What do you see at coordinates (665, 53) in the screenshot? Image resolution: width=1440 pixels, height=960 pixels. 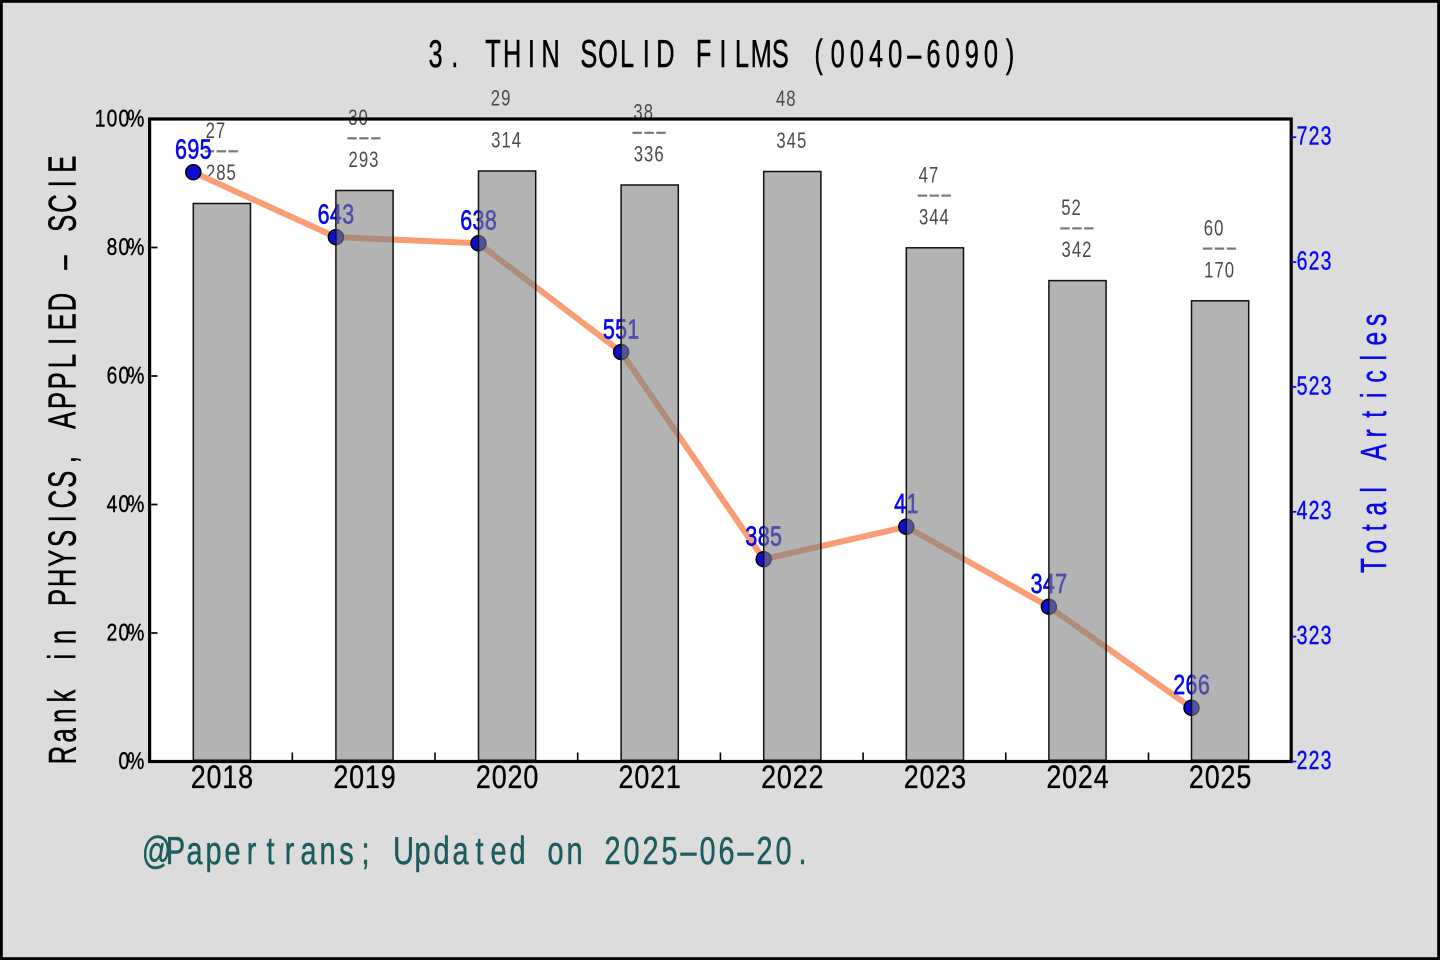 I see `svg-text: D` at bounding box center [665, 53].